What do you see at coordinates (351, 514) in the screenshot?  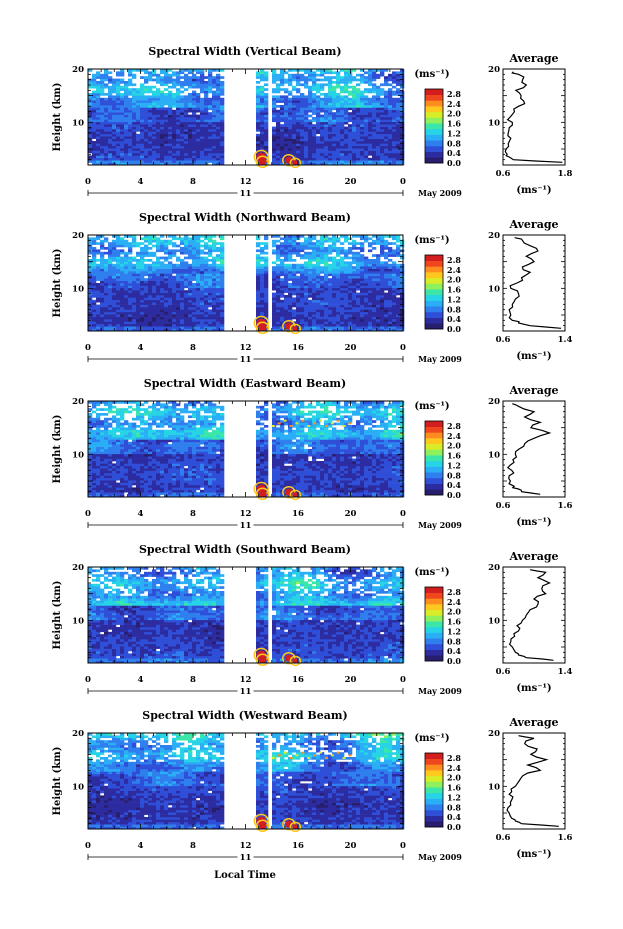 I see `x-tick-label: 20` at bounding box center [351, 514].